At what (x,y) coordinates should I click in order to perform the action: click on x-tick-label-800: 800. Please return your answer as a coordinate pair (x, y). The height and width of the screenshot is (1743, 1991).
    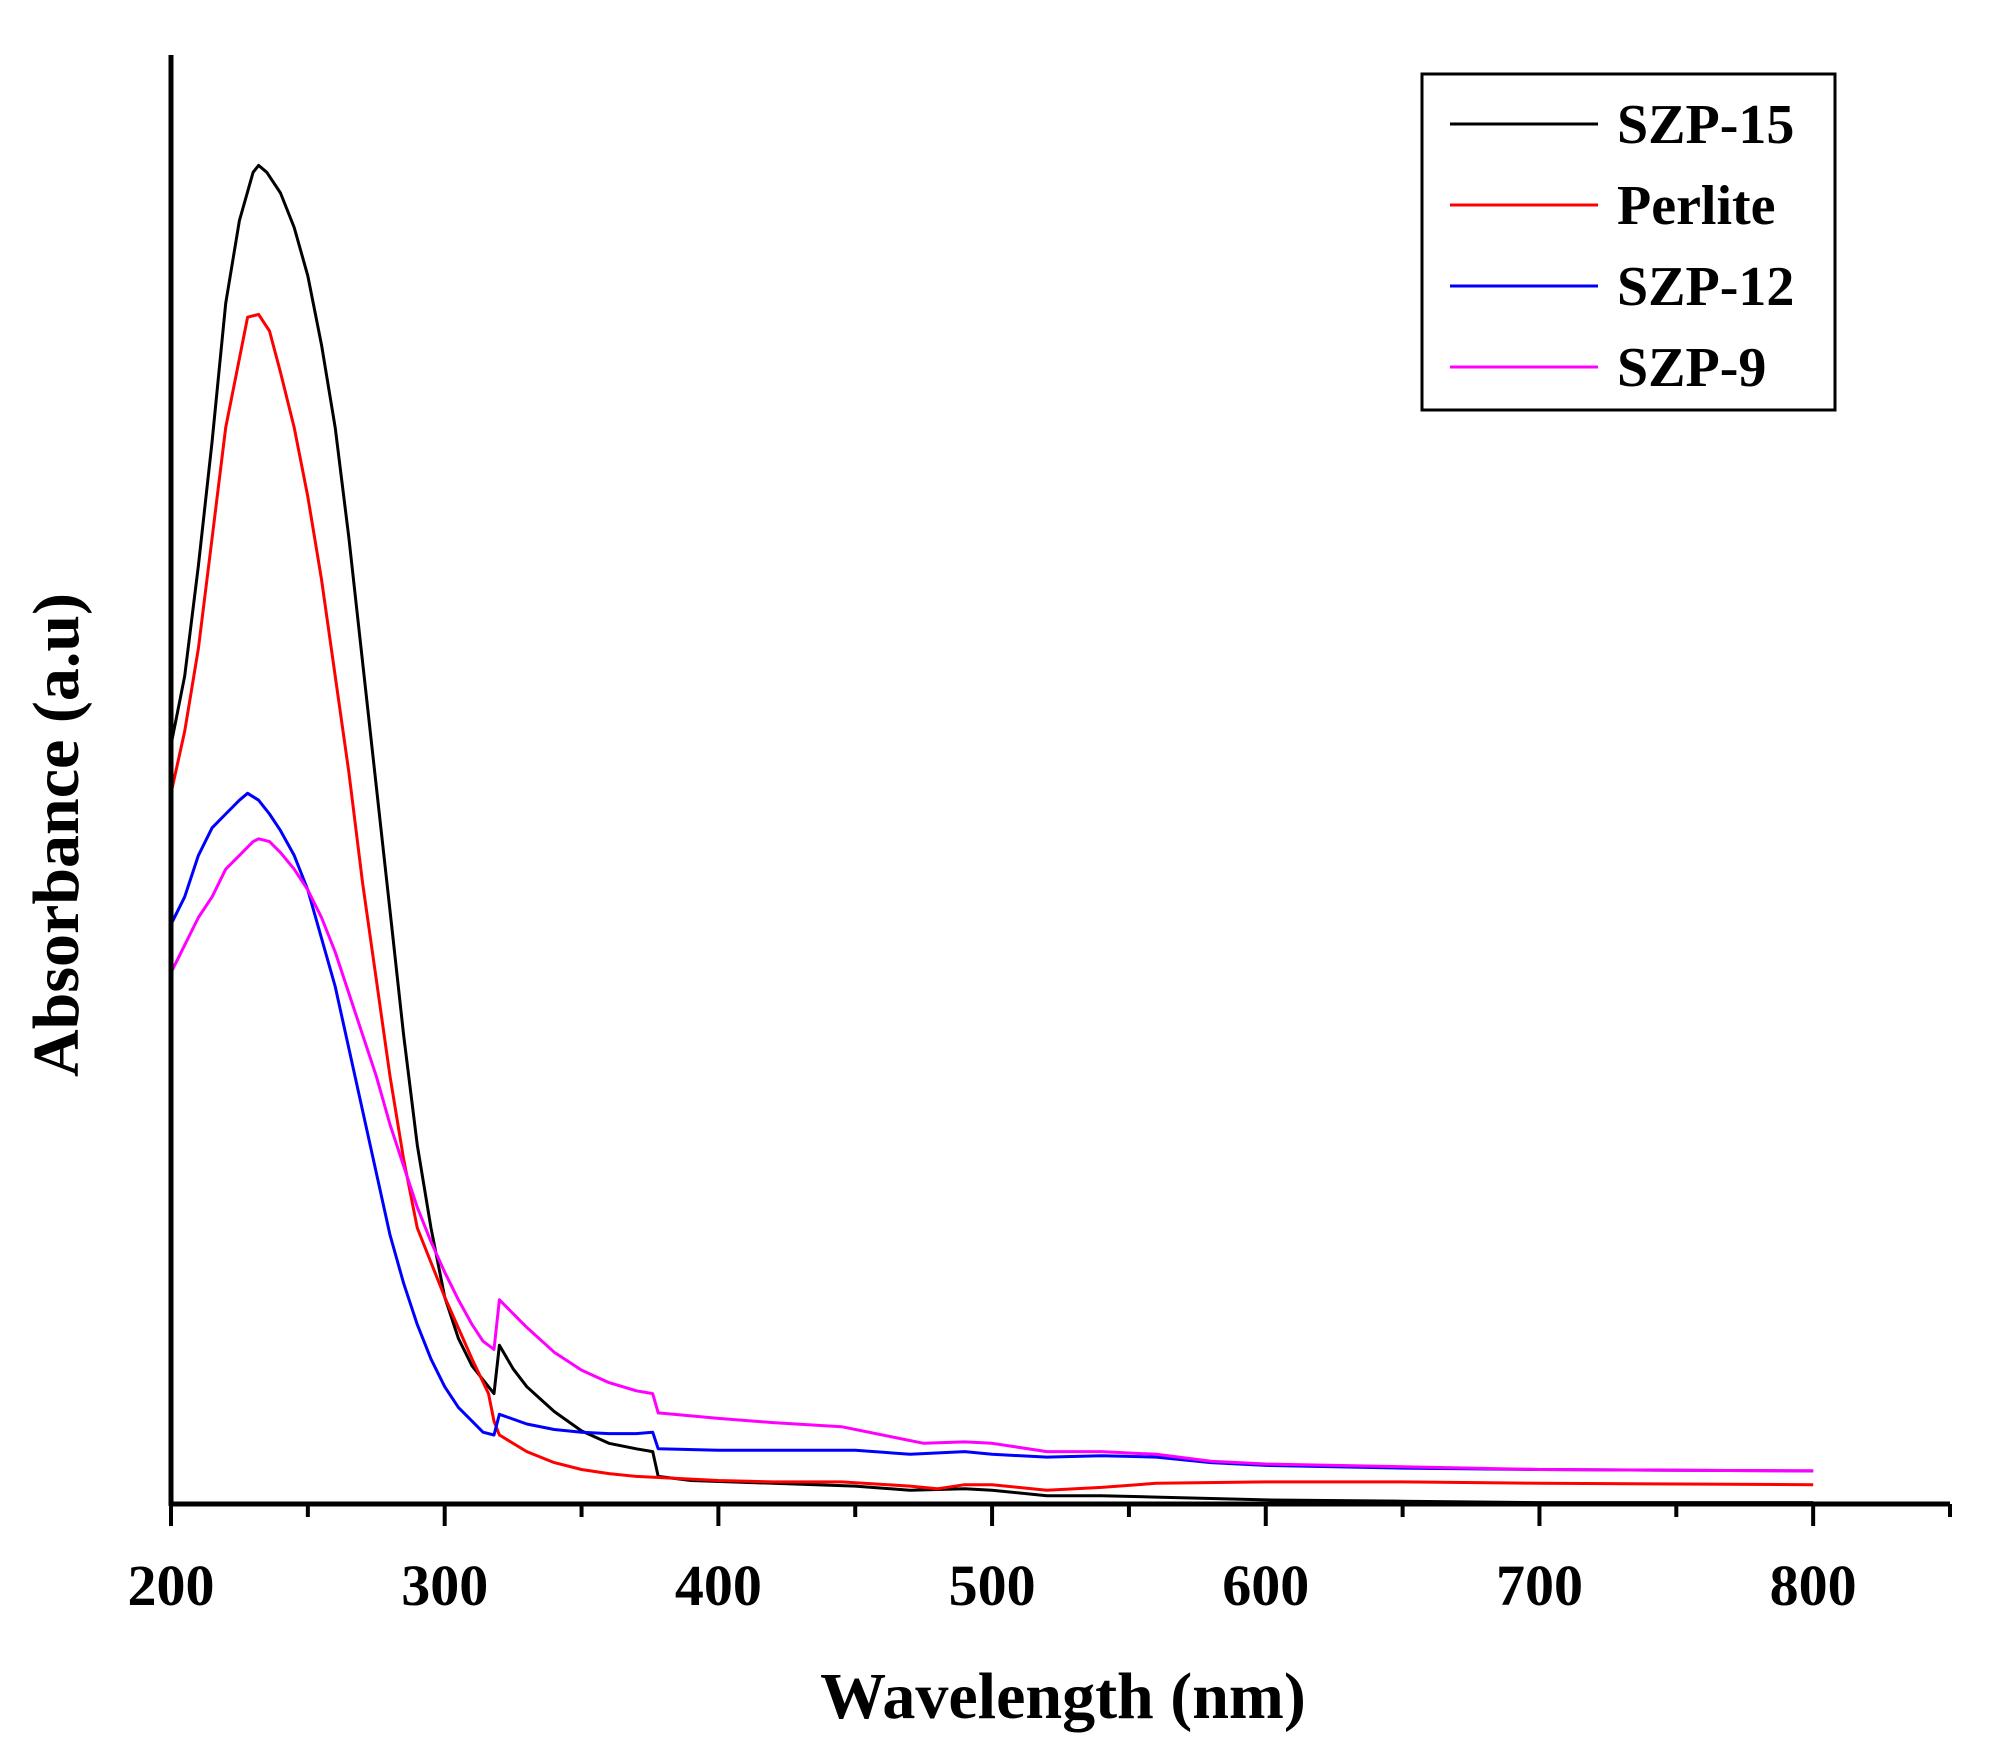
    Looking at the image, I should click on (1813, 1585).